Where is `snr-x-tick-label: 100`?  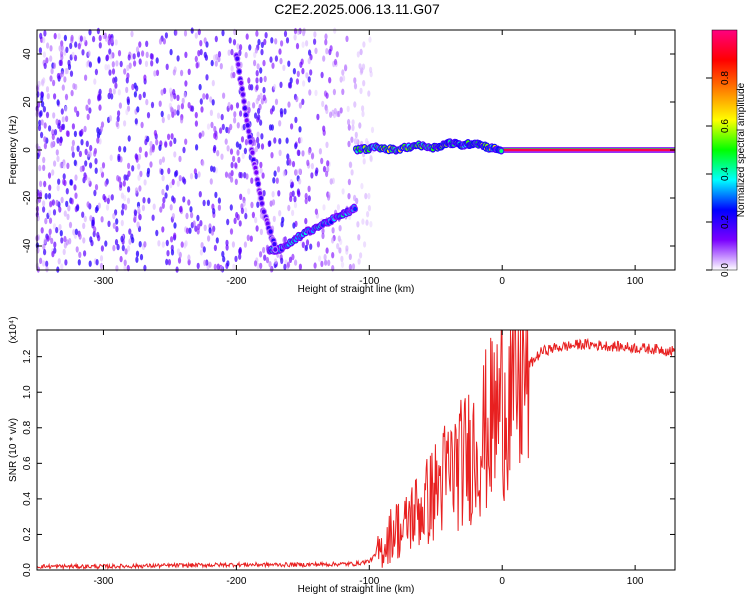 snr-x-tick-label: 100 is located at coordinates (635, 581).